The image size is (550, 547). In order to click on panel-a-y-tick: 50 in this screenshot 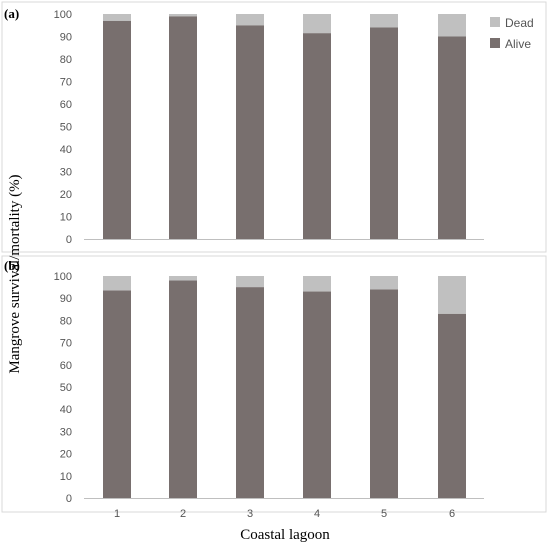, I will do `click(66, 128)`.